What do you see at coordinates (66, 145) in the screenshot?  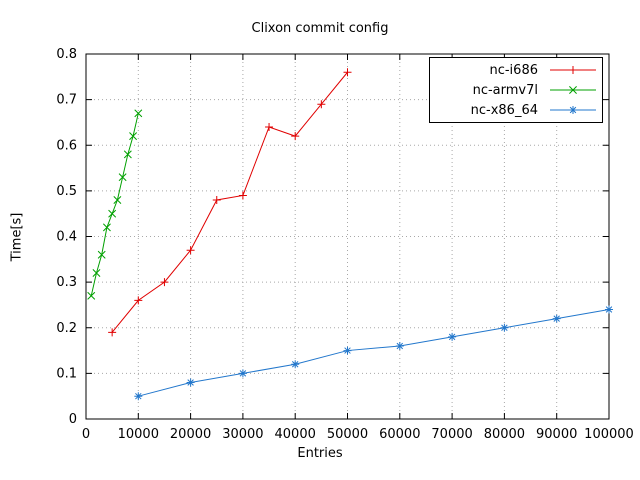 I see `y-tick-label: 0.6` at bounding box center [66, 145].